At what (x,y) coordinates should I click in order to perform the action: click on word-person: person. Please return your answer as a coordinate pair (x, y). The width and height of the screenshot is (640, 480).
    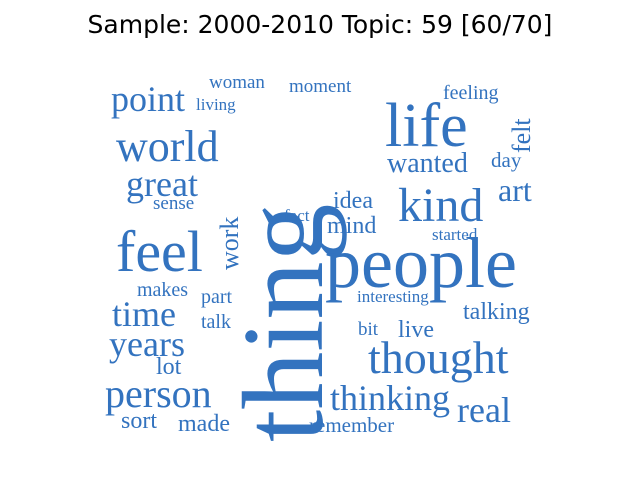
    Looking at the image, I should click on (158, 393).